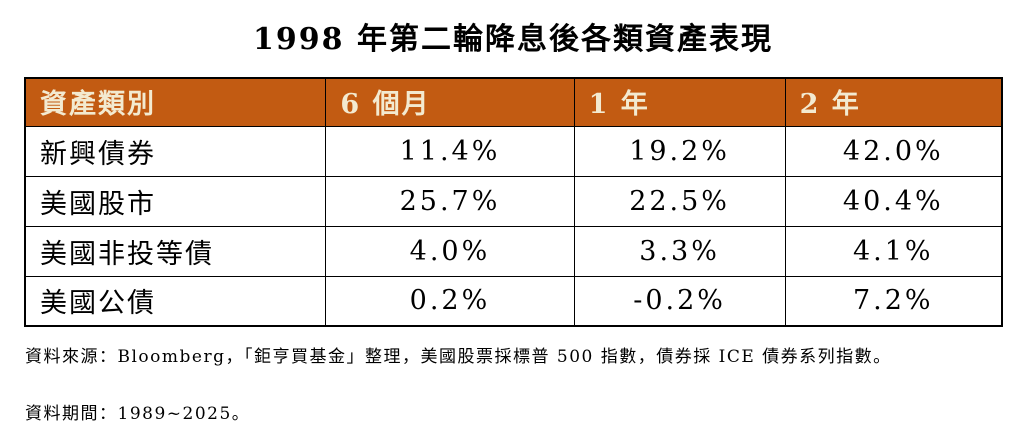 The width and height of the screenshot is (1026, 437). What do you see at coordinates (450, 301) in the screenshot?
I see `cell-value: 0.2%` at bounding box center [450, 301].